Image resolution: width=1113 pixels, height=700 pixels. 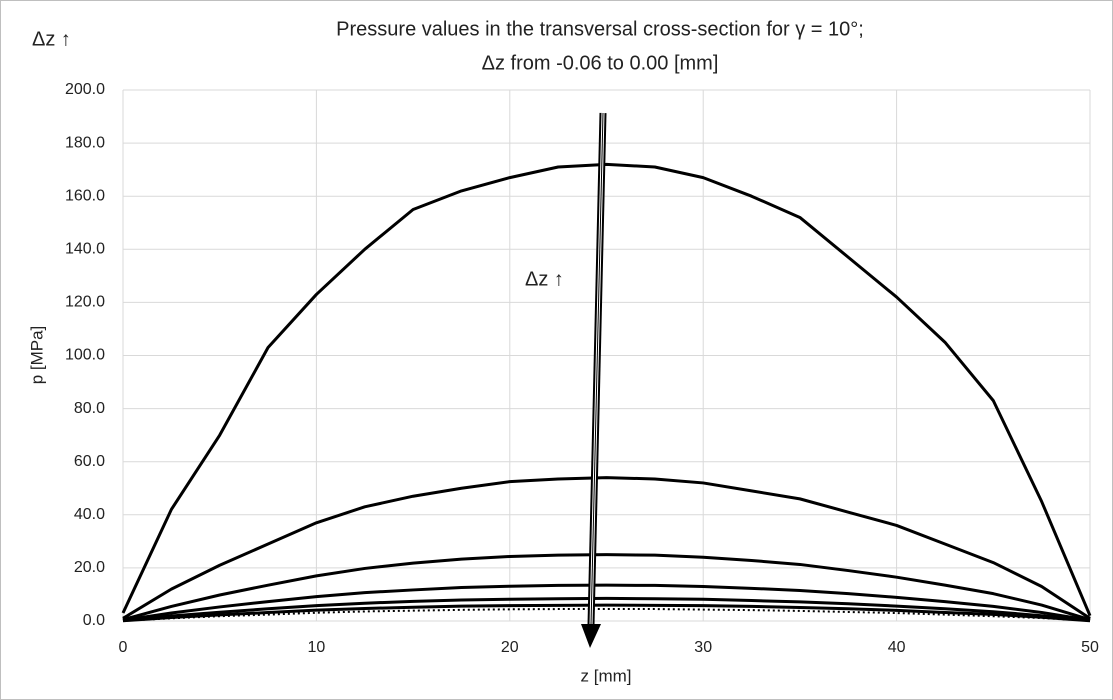 I want to click on arrow-annotation: Δz ↑, so click(x=544, y=279).